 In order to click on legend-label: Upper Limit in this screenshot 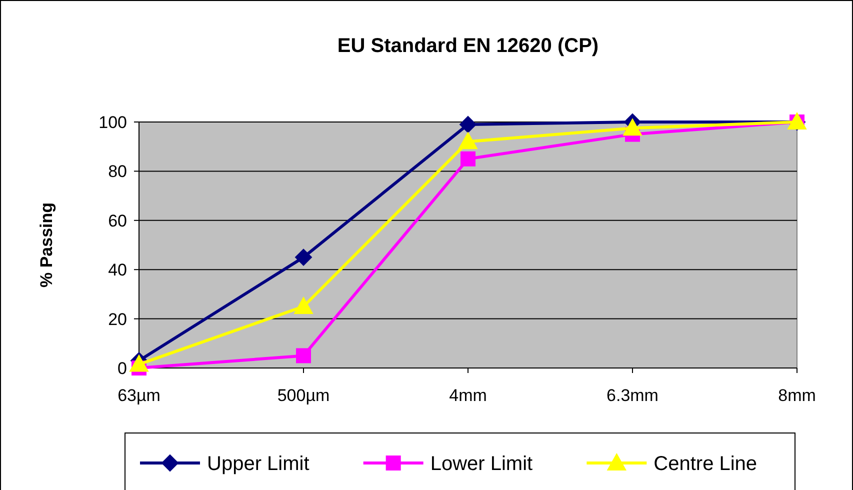, I will do `click(258, 464)`.